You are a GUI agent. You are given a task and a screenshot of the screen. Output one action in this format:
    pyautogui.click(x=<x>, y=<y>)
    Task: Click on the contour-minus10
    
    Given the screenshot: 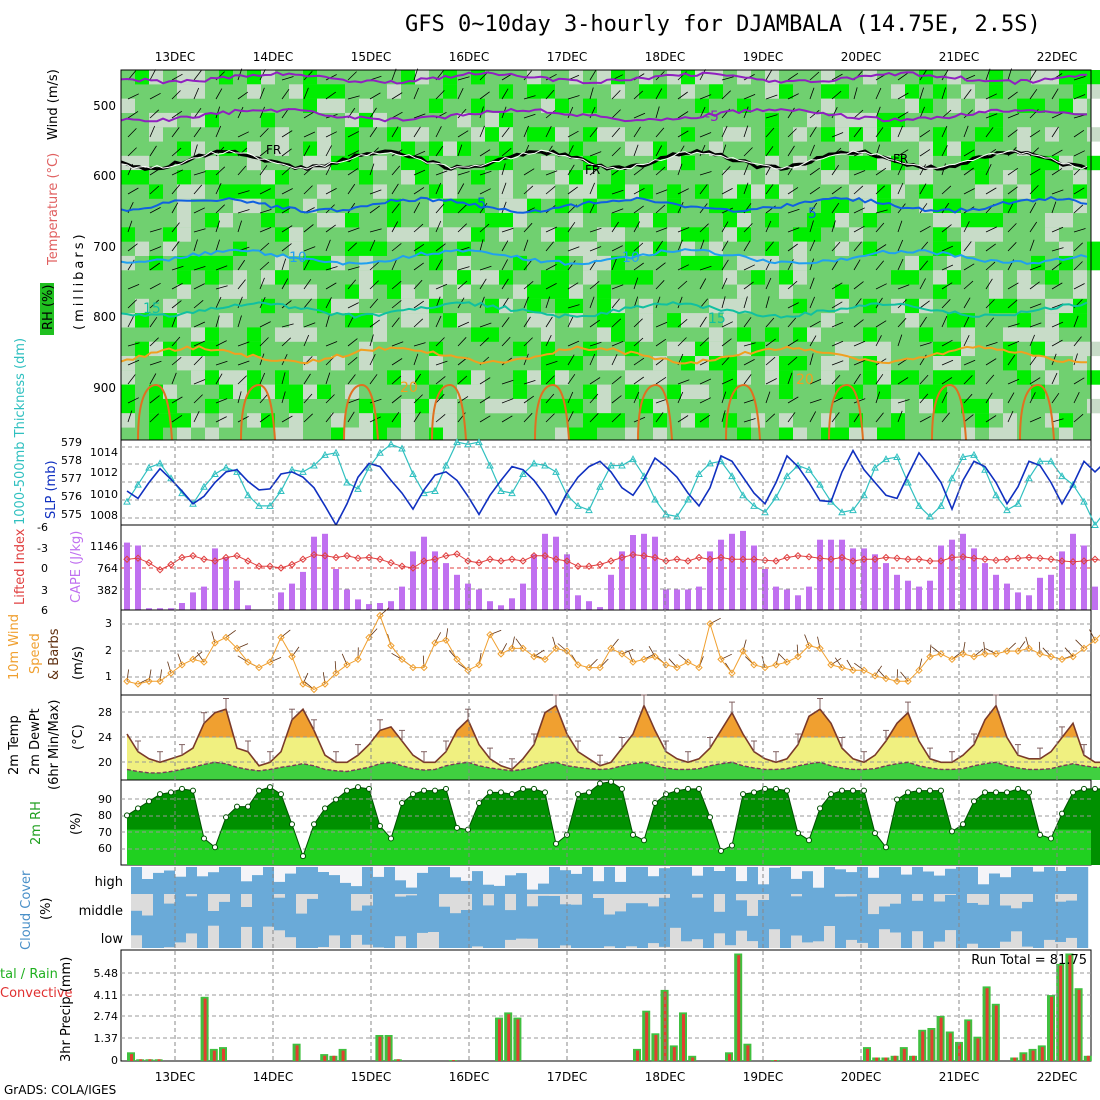 What is the action you would take?
    pyautogui.click(x=604, y=78)
    